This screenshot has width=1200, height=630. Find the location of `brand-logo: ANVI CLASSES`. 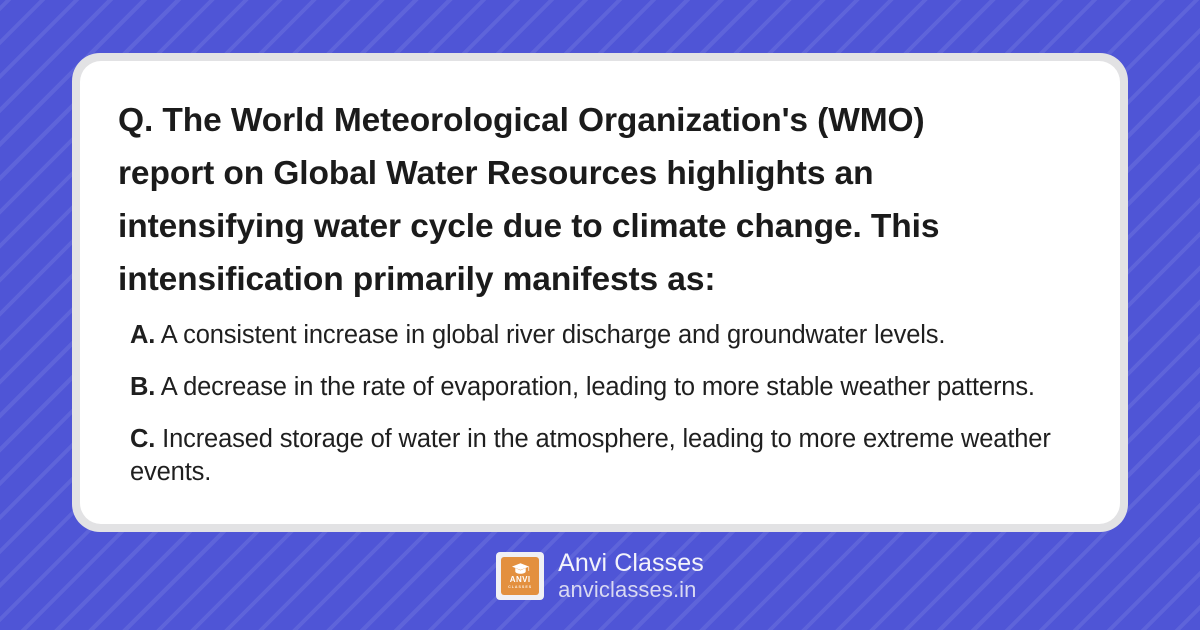

brand-logo: ANVI CLASSES is located at coordinates (520, 576).